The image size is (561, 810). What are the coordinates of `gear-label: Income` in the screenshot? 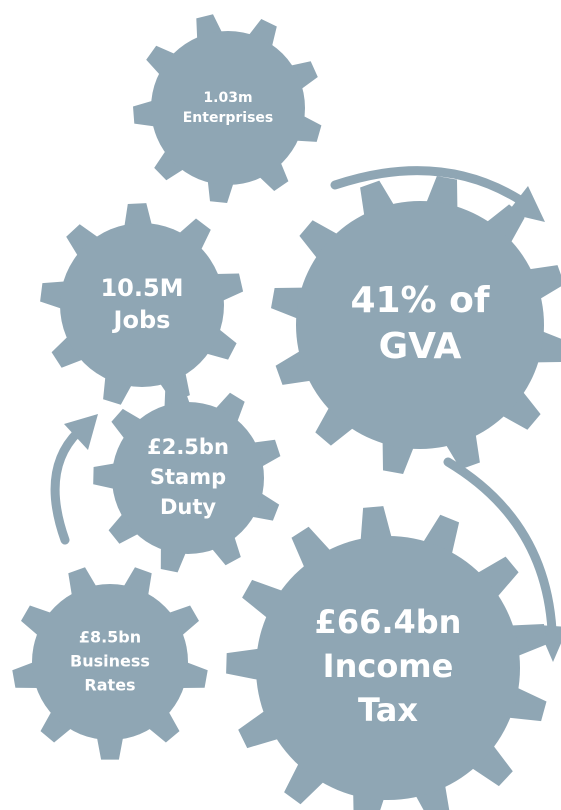 It's located at (388, 666).